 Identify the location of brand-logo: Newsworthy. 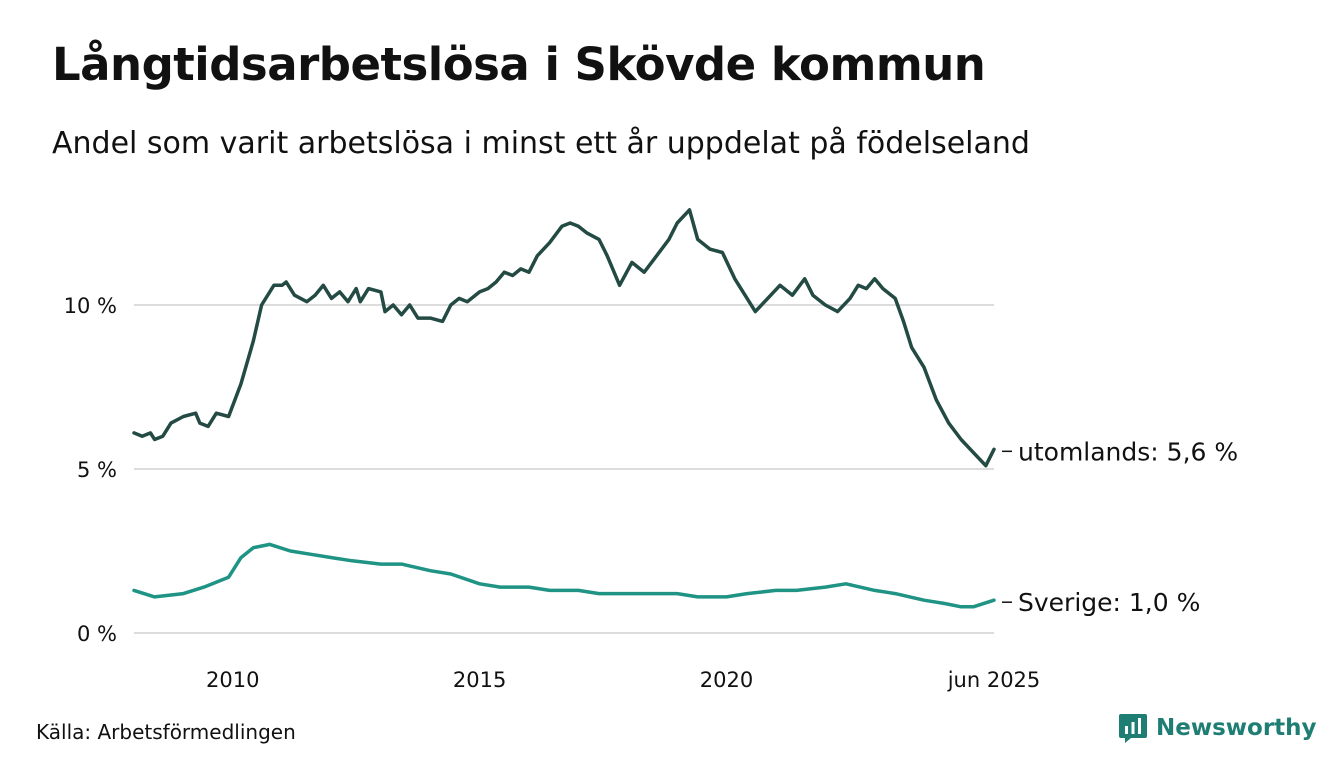
(1217, 728).